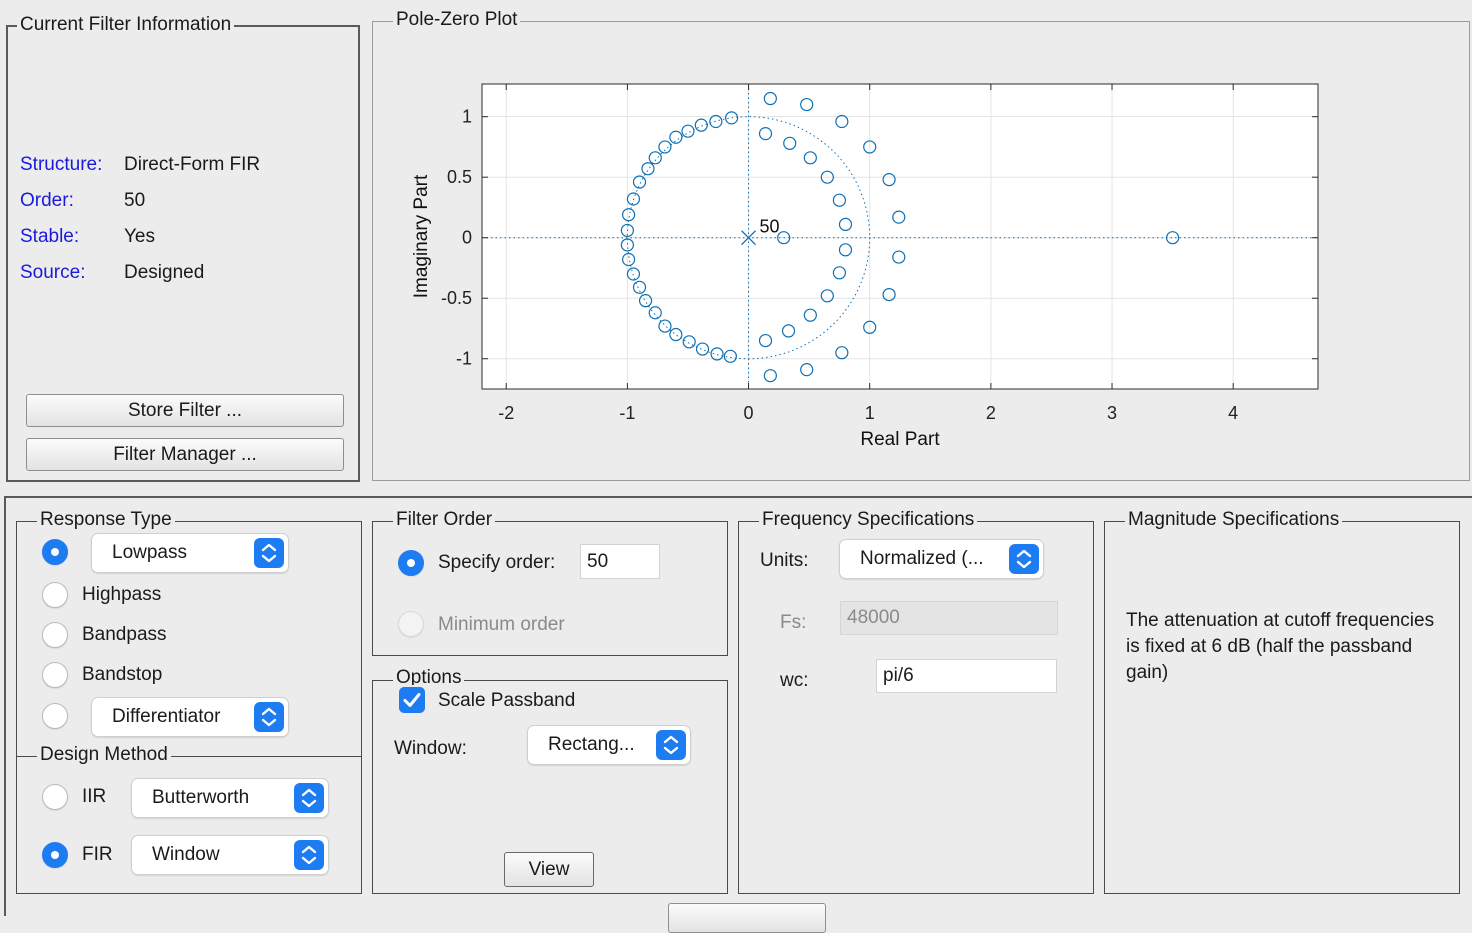  Describe the element at coordinates (55, 552) in the screenshot. I see `lowpass-radio` at that location.